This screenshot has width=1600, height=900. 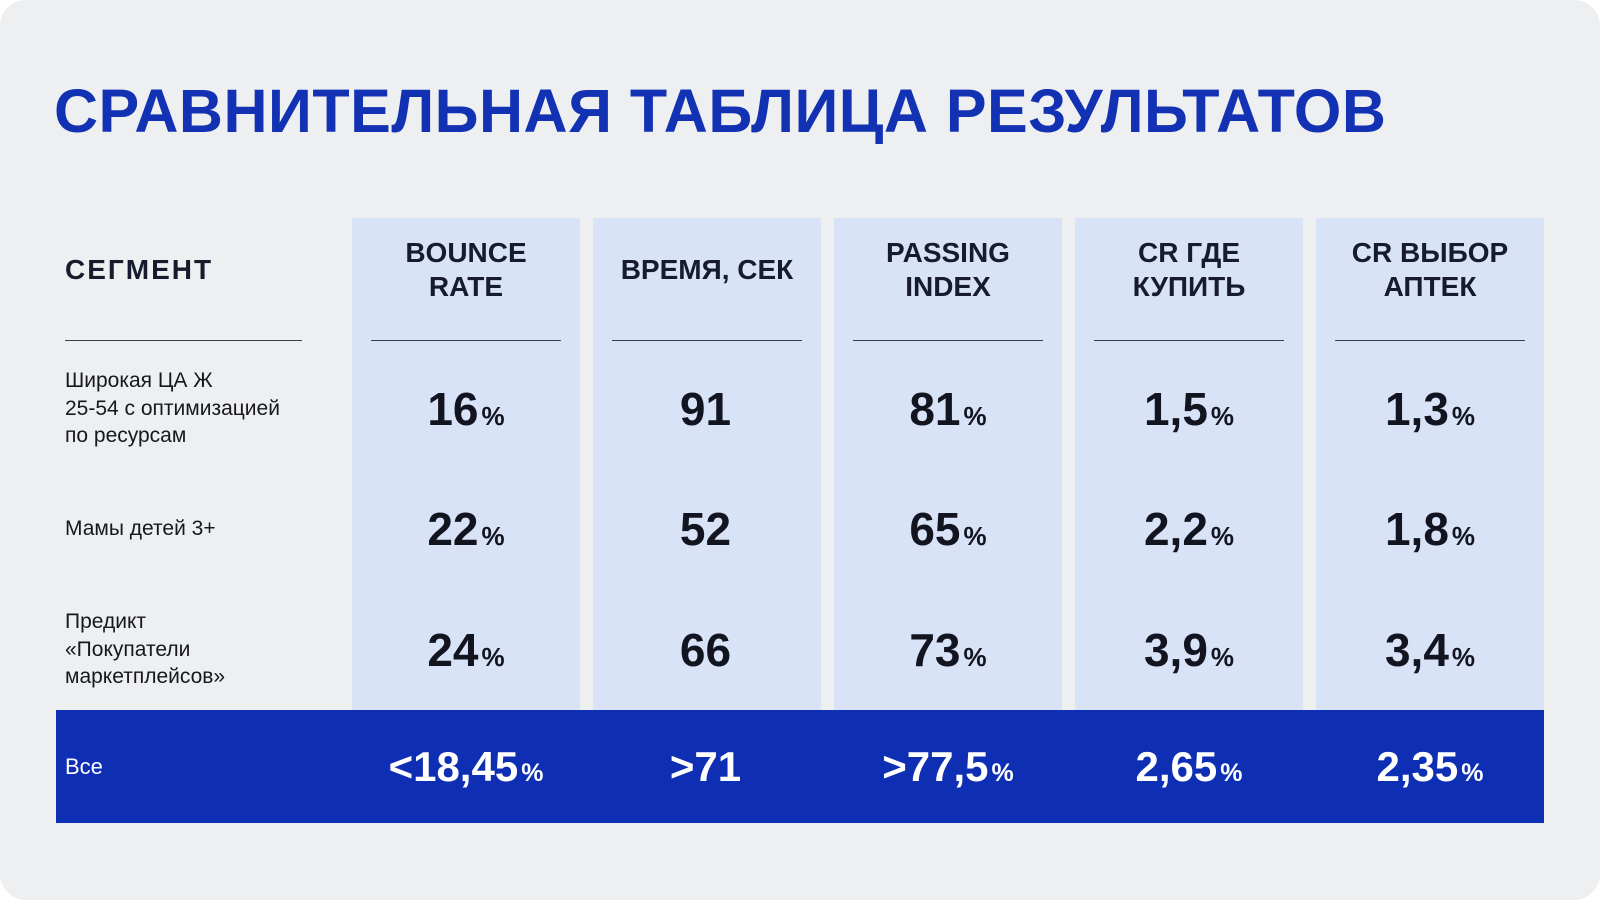 I want to click on segment-label: Предикт «Покупатели маркетплейсов», so click(x=145, y=649).